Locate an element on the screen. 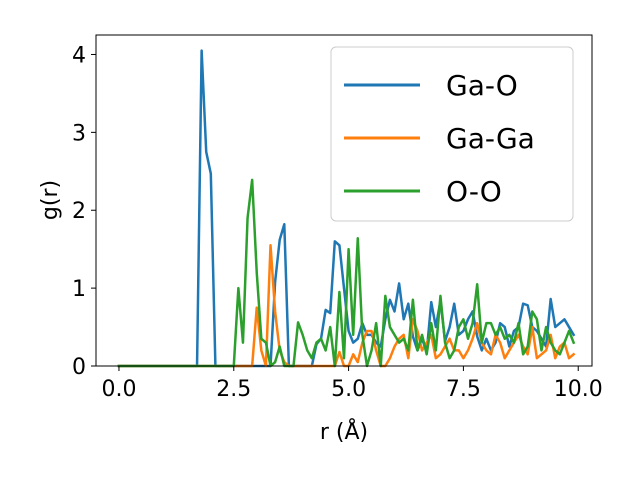  y-axis-label: g(r) is located at coordinates (50, 200).